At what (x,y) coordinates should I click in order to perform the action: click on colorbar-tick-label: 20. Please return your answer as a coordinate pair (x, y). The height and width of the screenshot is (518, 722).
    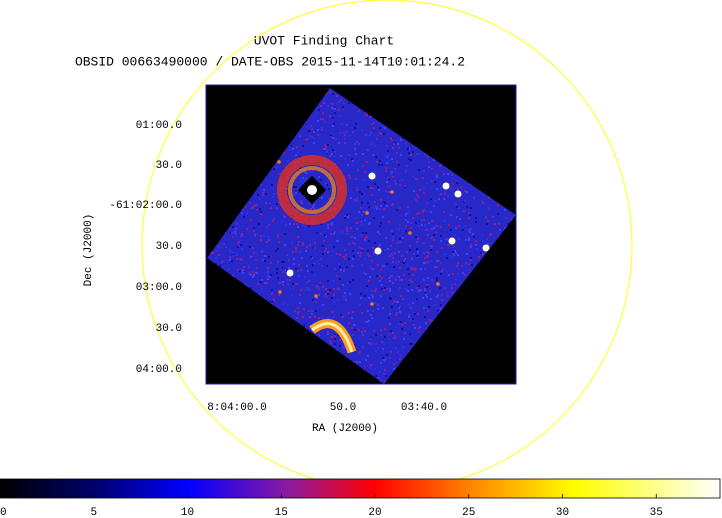
    Looking at the image, I should click on (374, 512).